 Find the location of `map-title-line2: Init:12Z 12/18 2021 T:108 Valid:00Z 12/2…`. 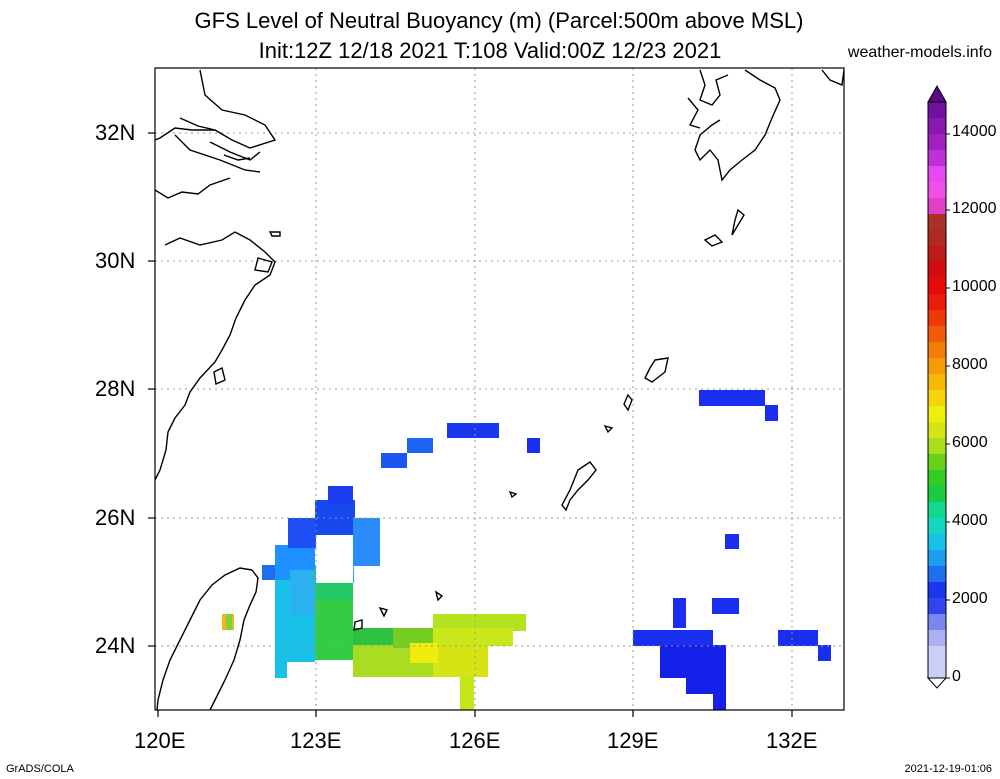

map-title-line2: Init:12Z 12/18 2021 T:108 Valid:00Z 12/2… is located at coordinates (490, 50).